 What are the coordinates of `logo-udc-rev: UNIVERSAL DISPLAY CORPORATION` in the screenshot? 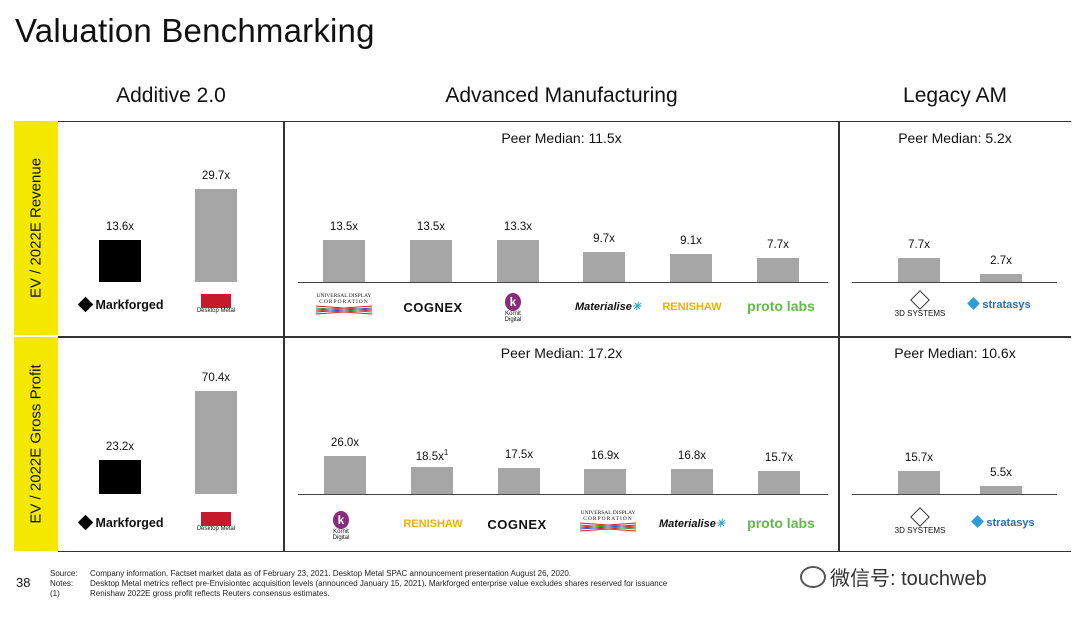 It's located at (344, 305).